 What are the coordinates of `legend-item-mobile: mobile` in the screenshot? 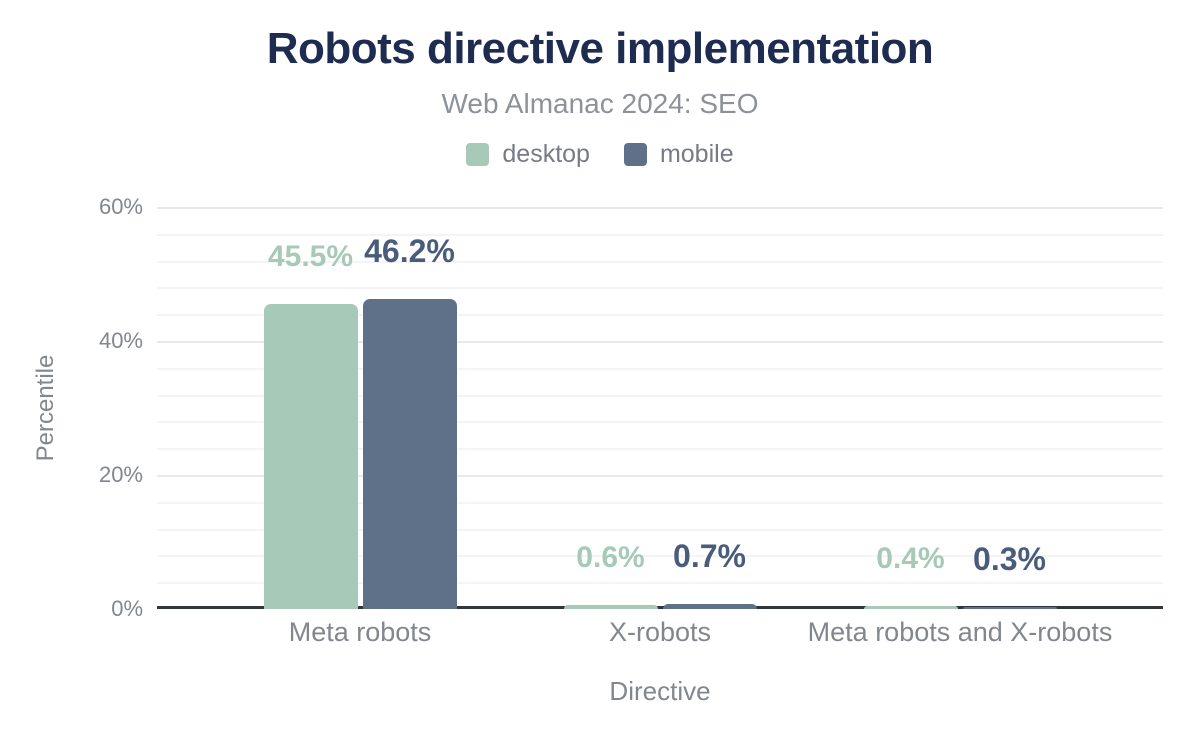 It's located at (678, 154).